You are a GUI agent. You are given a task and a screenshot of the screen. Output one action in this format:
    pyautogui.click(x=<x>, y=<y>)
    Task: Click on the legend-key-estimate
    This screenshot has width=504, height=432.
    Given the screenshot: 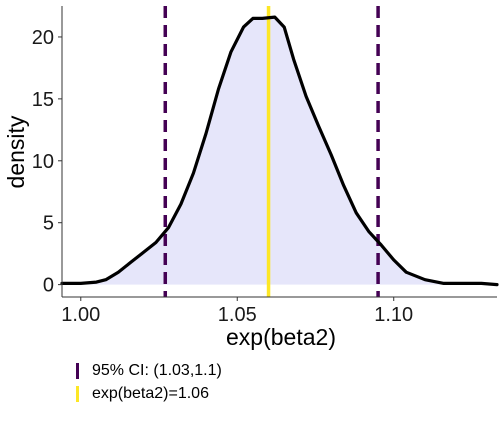 What is the action you would take?
    pyautogui.click(x=77, y=394)
    